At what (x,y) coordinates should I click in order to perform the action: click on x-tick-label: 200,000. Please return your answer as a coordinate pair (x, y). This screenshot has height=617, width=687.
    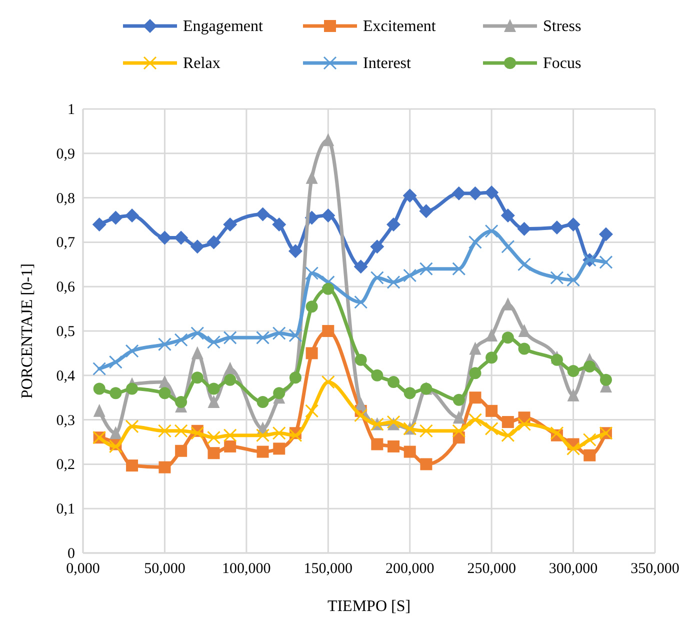
    Looking at the image, I should click on (409, 569).